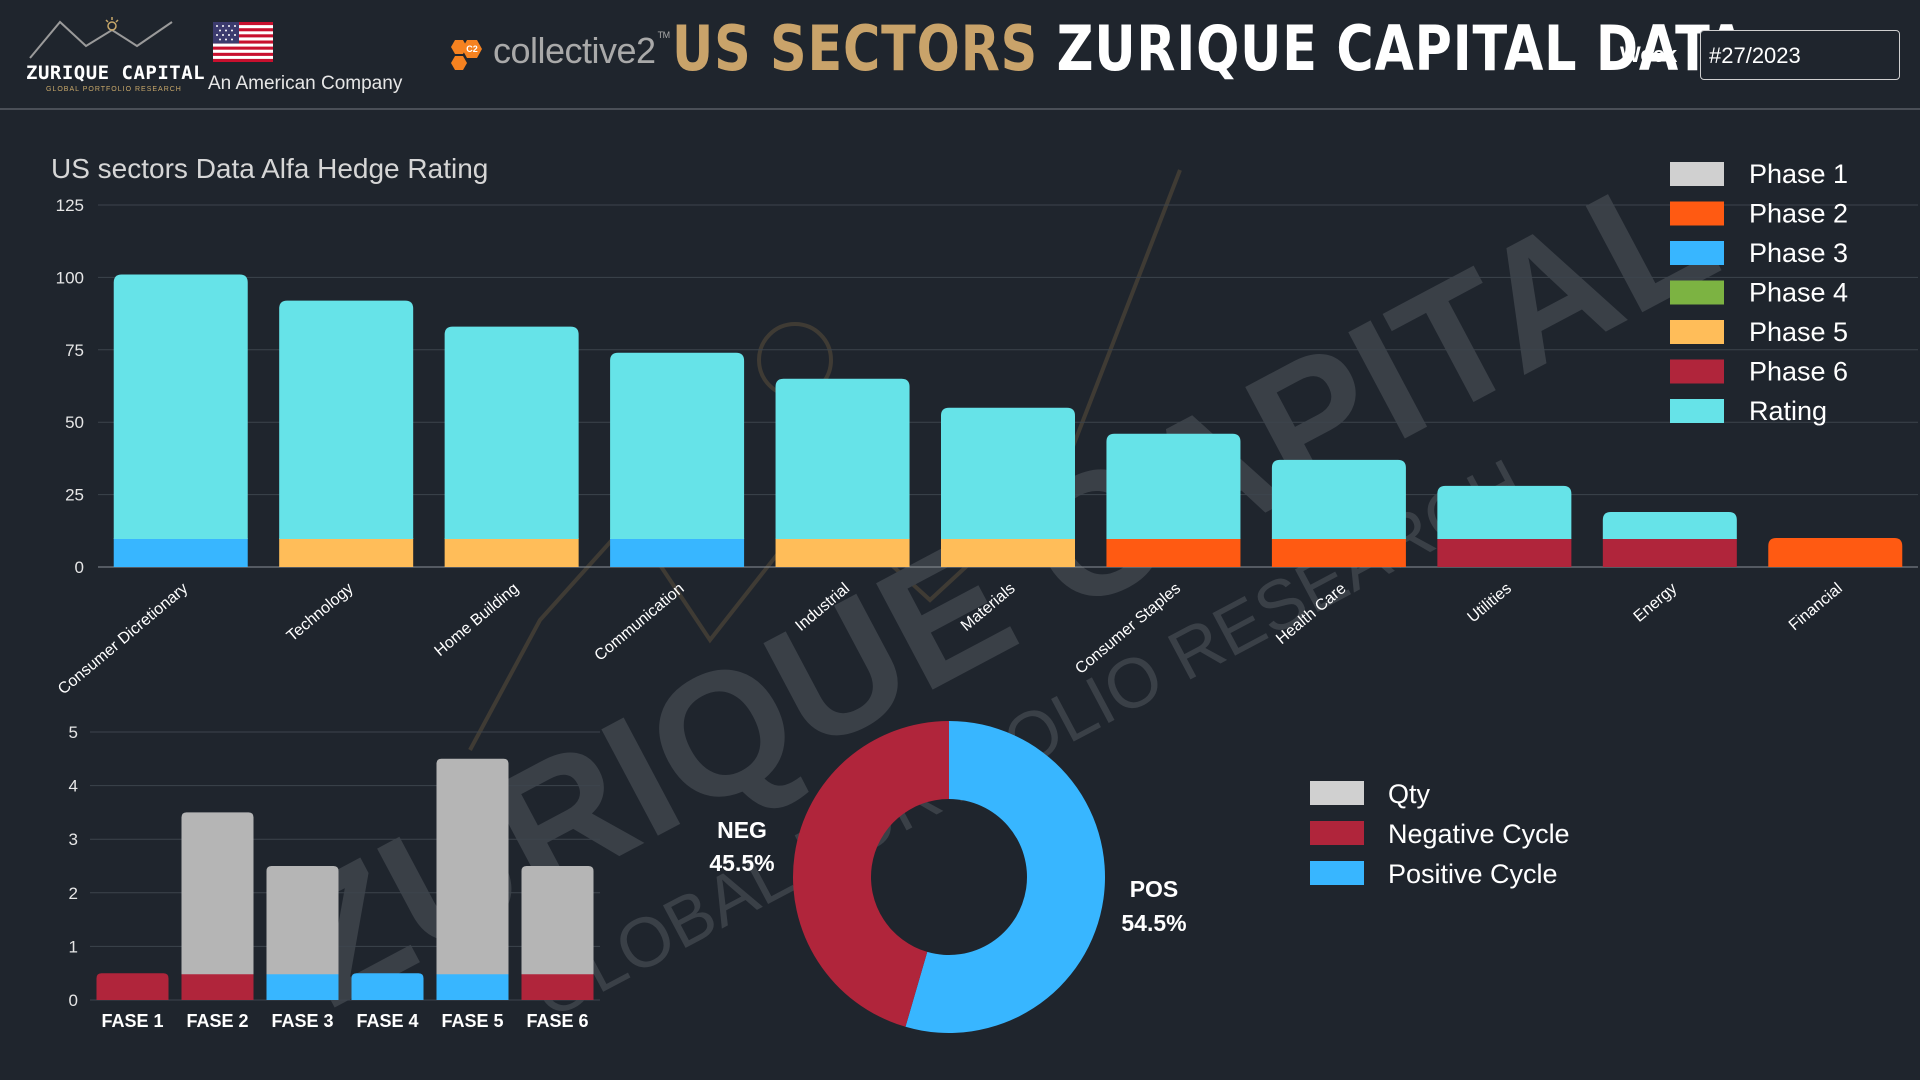 The height and width of the screenshot is (1080, 1920). What do you see at coordinates (472, 1021) in the screenshot?
I see `fase-label: FASE 5` at bounding box center [472, 1021].